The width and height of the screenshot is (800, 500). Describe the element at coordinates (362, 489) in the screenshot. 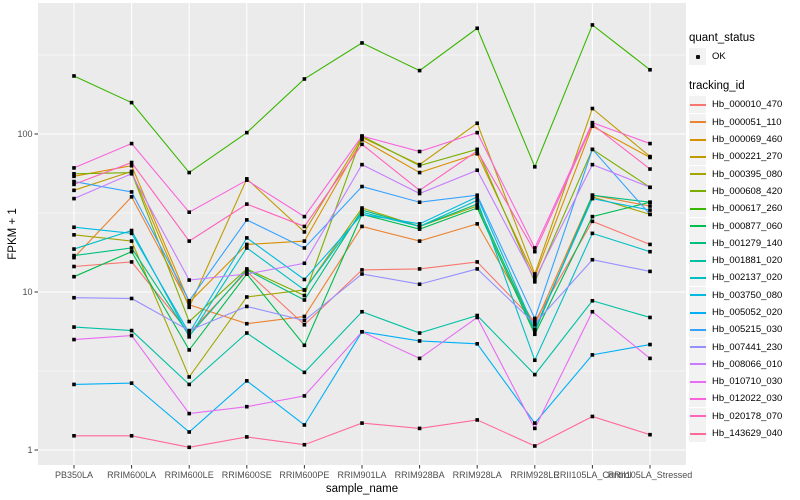

I see `x-axis-title: sample_name` at that location.